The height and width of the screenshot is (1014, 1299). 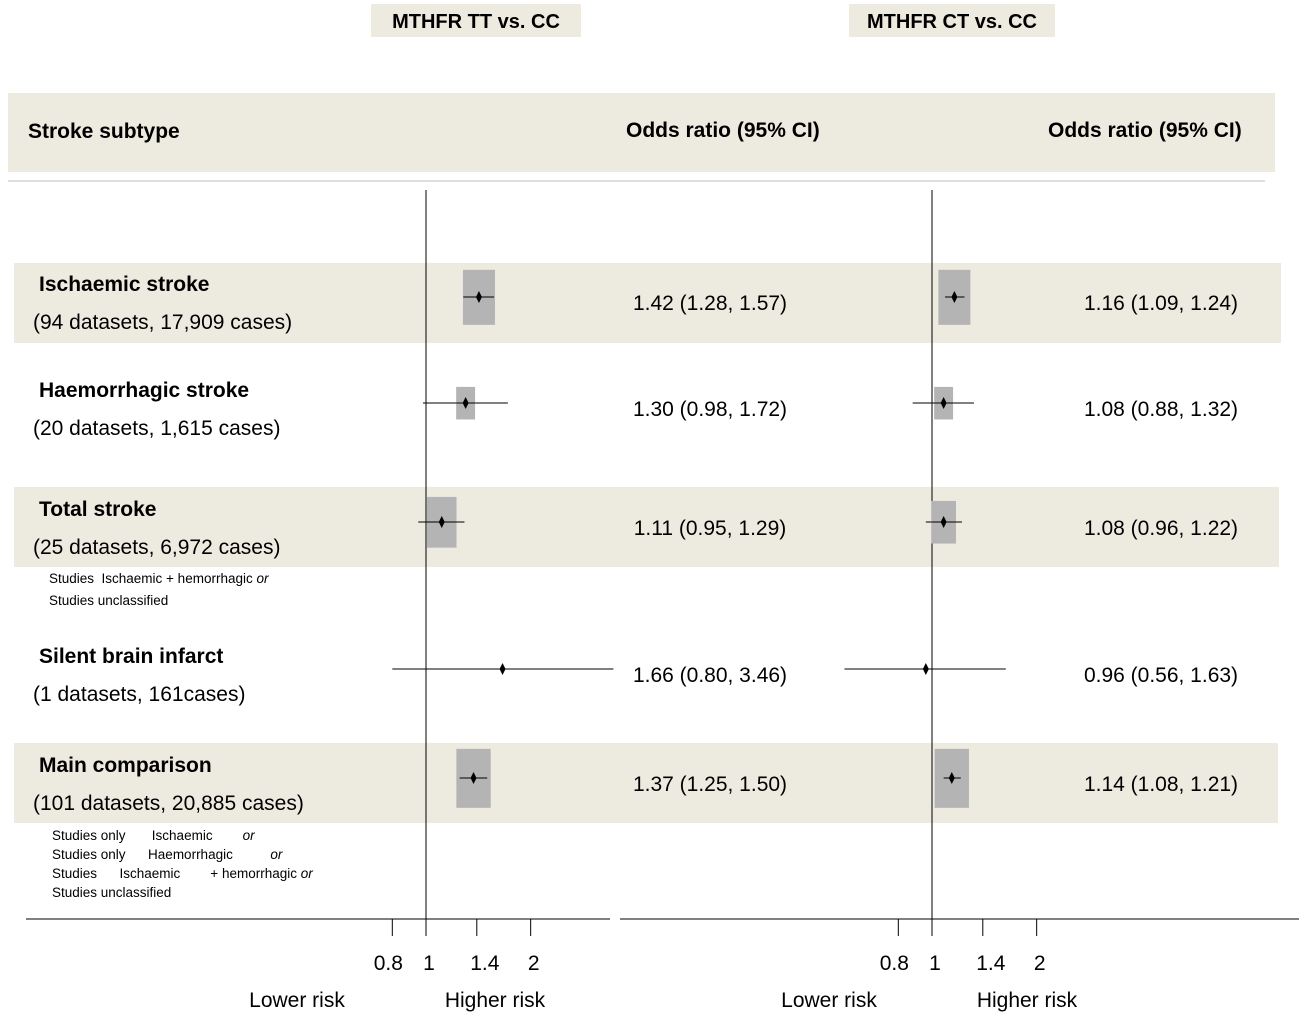 I want to click on row-name: Haemorrhagic stroke, so click(x=144, y=390).